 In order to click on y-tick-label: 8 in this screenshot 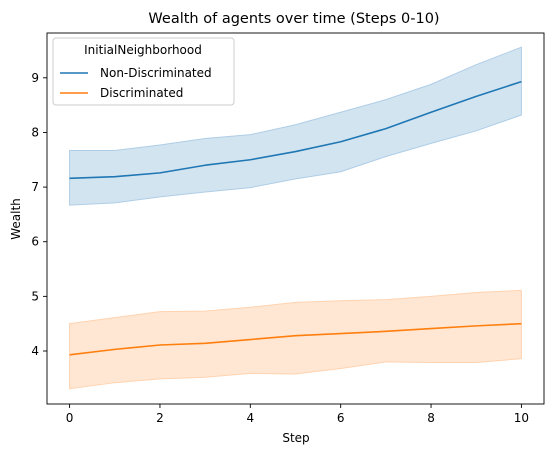, I will do `click(35, 132)`.